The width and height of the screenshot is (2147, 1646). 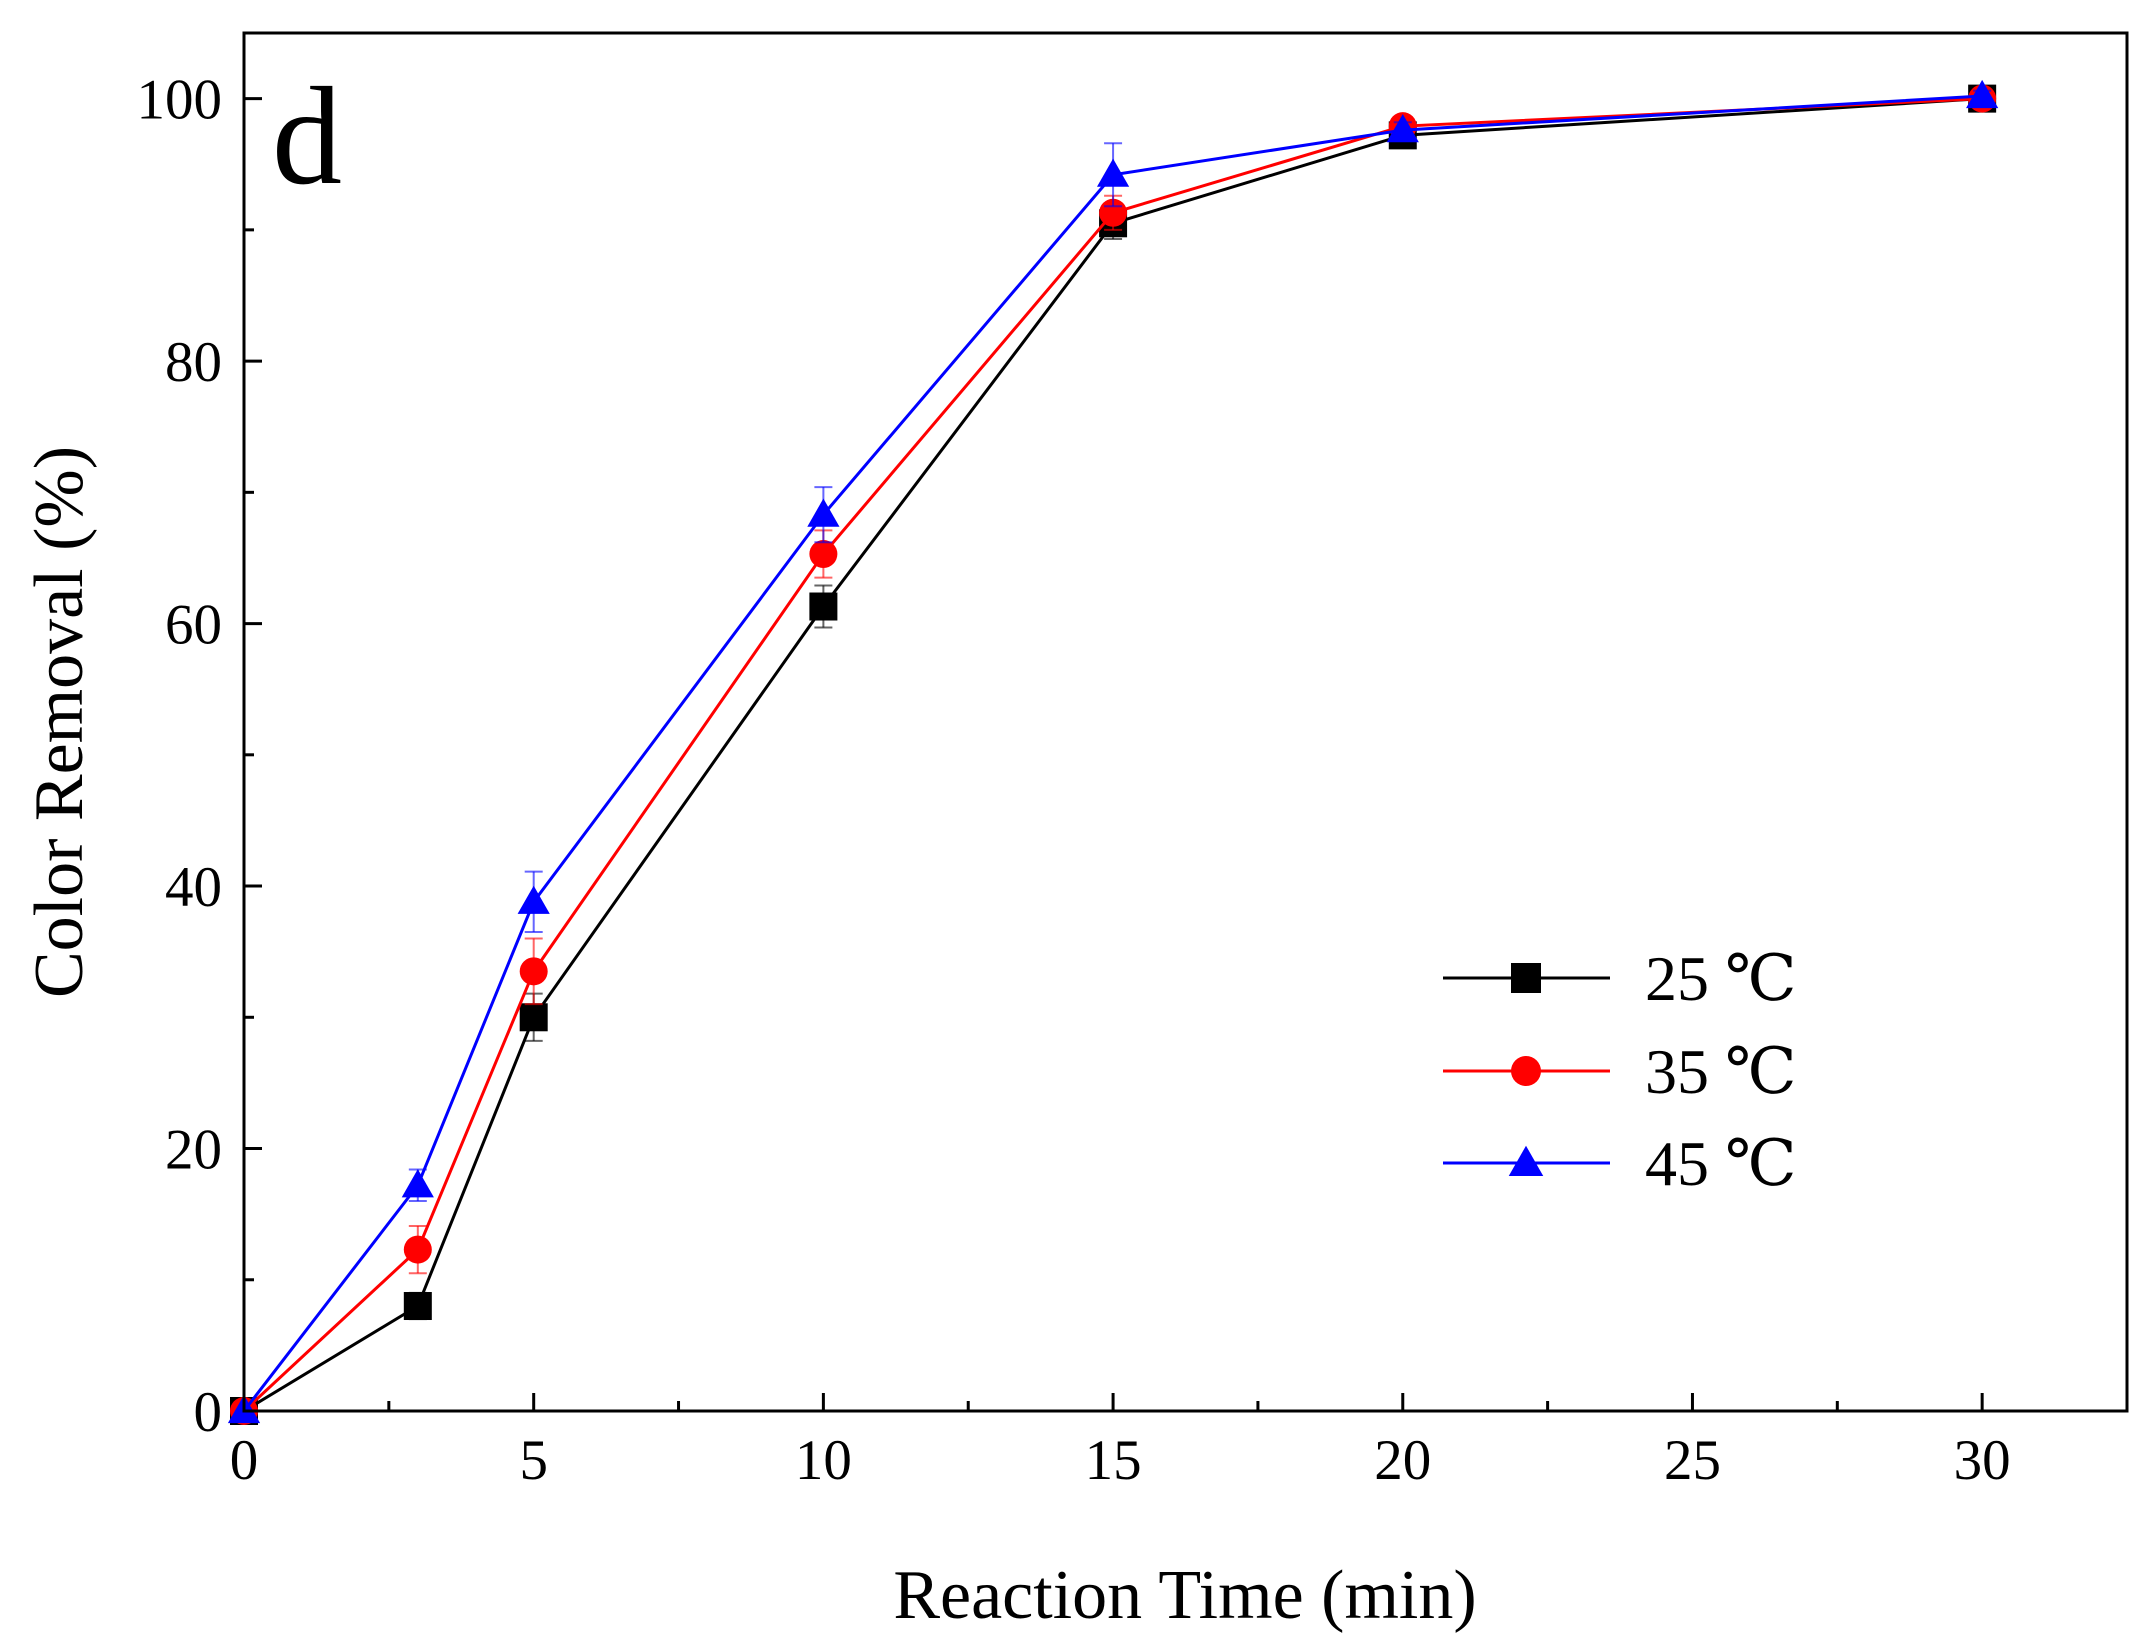 I want to click on legend-label: 45 ℃, so click(x=1721, y=1163).